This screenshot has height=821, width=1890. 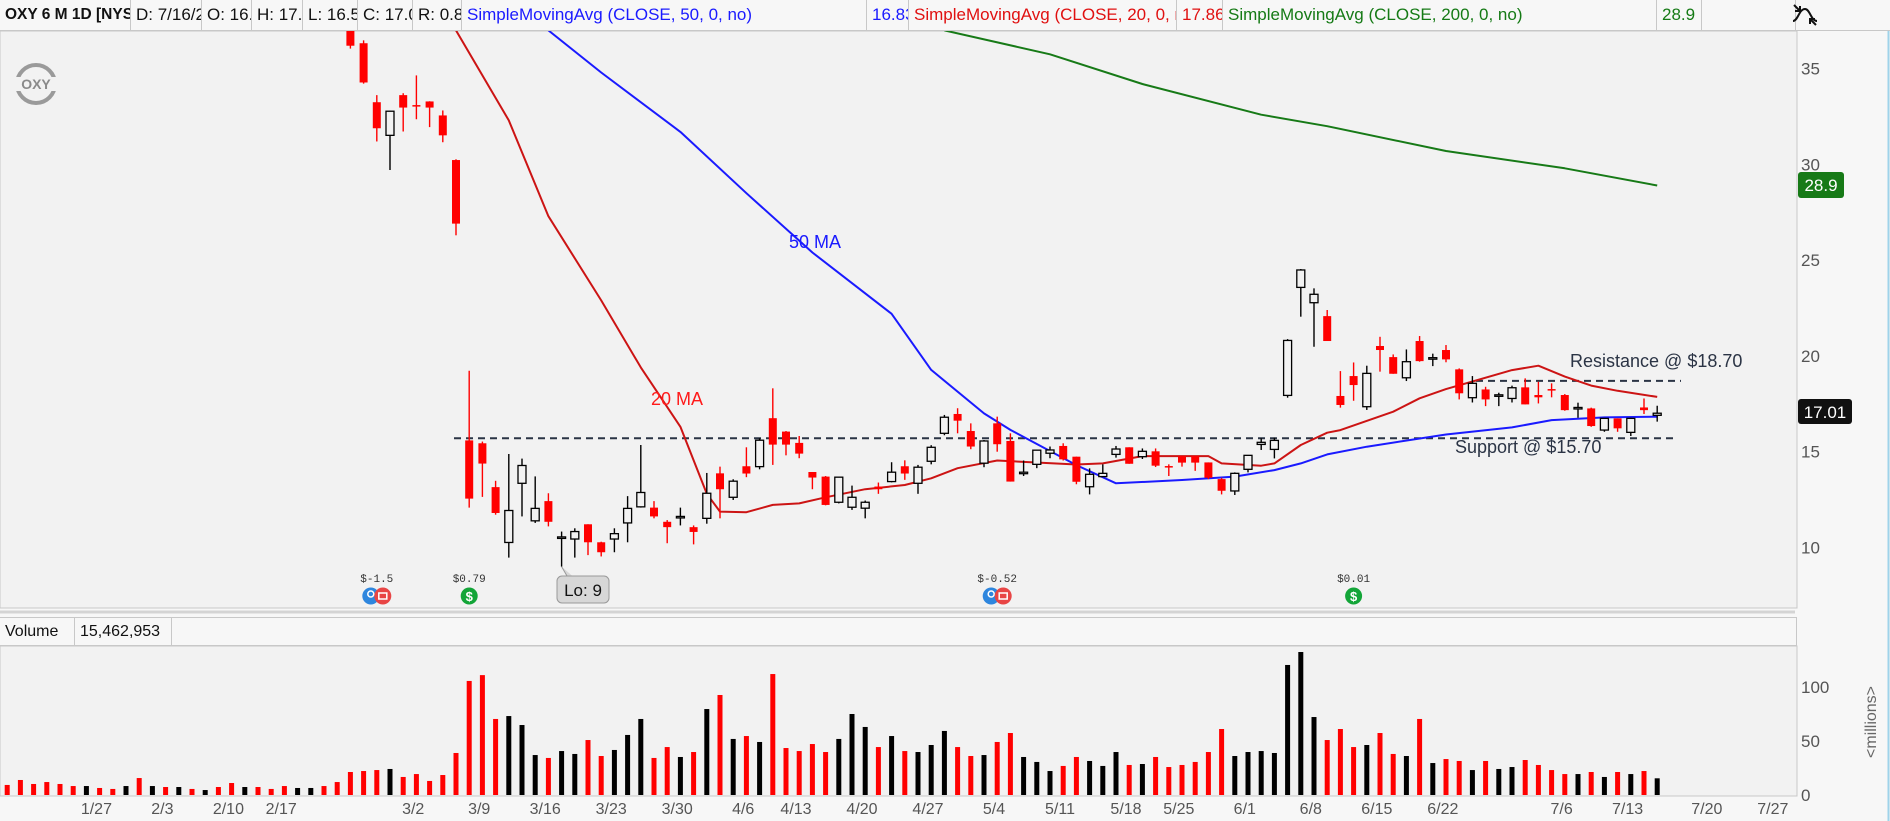 What do you see at coordinates (65, 15) in the screenshot?
I see `symbol-label: OXY 6 M 1D [NYSE]` at bounding box center [65, 15].